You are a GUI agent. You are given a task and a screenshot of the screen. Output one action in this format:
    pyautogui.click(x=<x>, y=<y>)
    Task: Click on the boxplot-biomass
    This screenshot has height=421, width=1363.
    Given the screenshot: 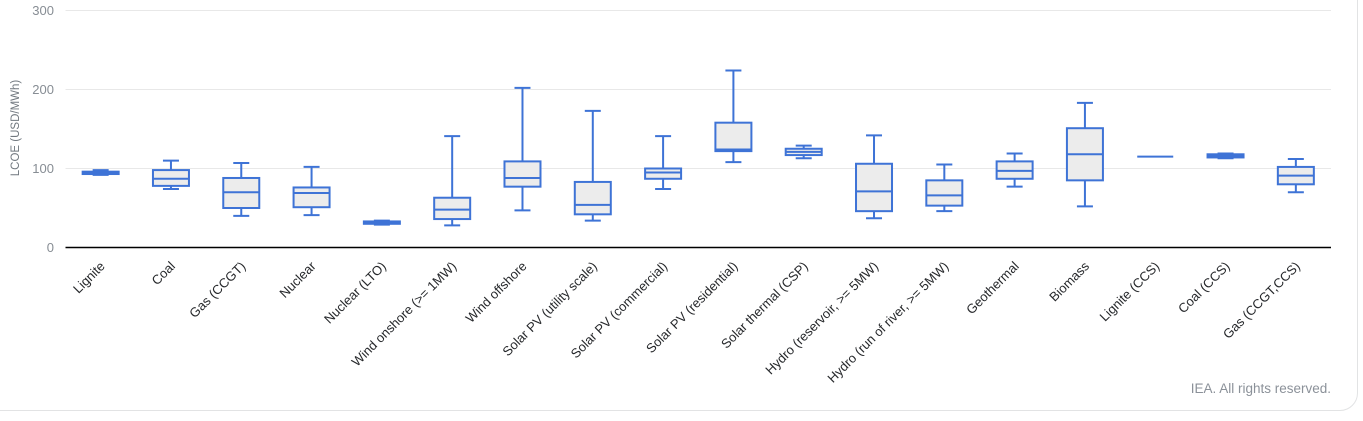 What is the action you would take?
    pyautogui.click(x=1084, y=154)
    